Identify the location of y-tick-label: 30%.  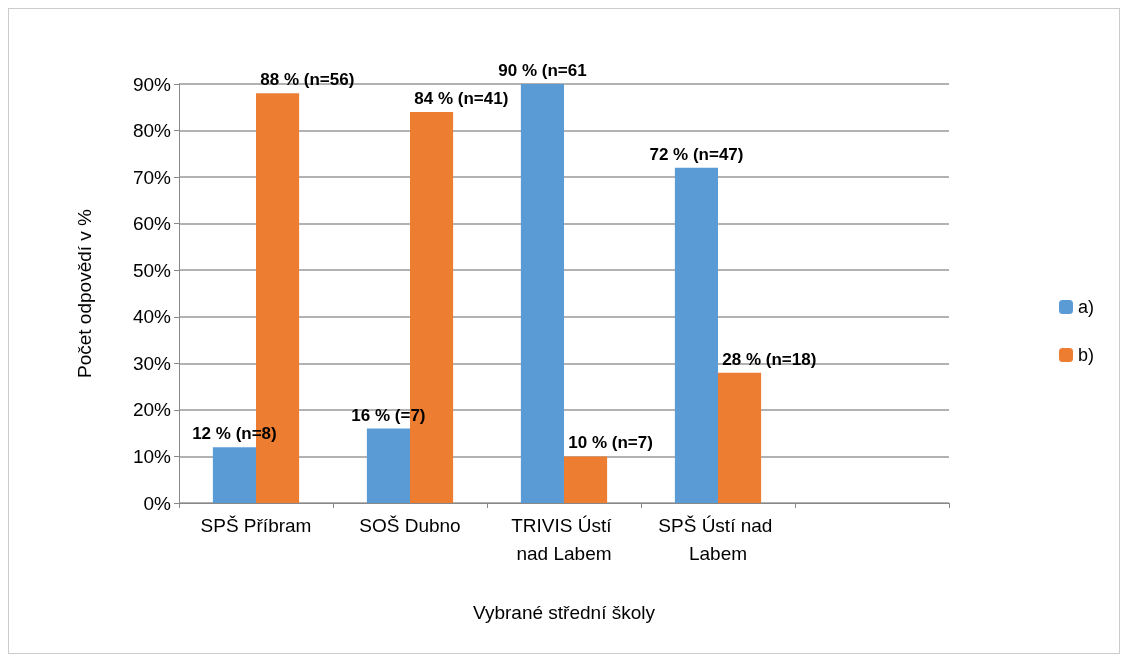
(152, 363).